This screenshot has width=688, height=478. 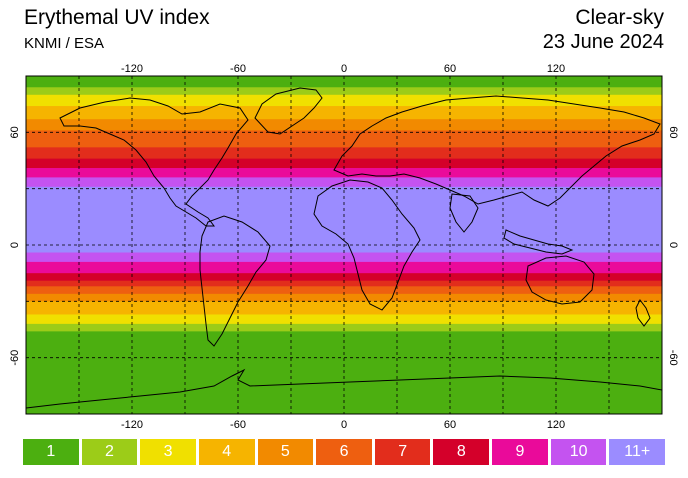 I want to click on north-america-coastline, so click(x=154, y=162).